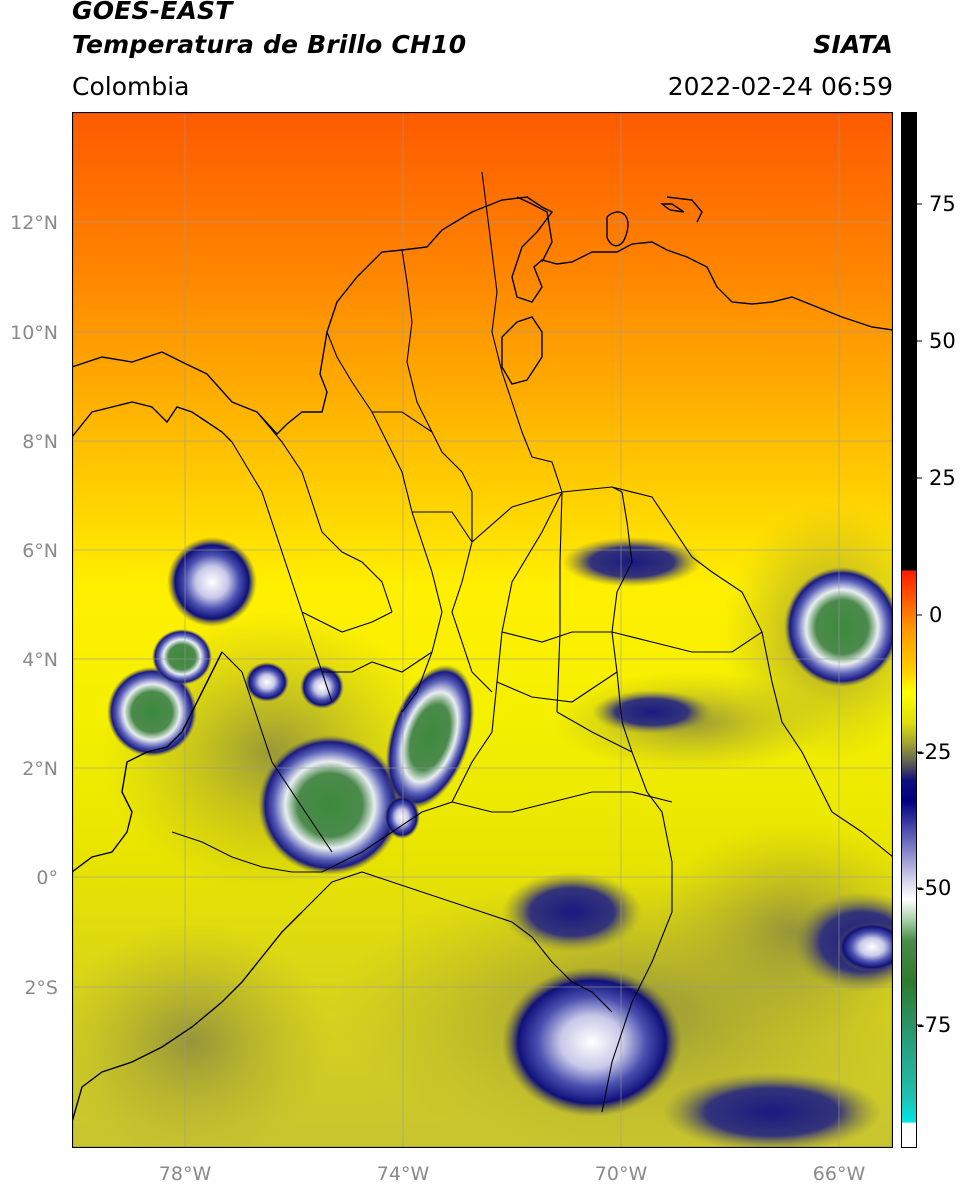 This screenshot has width=966, height=1190. I want to click on colorbar-ticks: 75 50 25 0 -25 -50 -75, so click(936, 614).